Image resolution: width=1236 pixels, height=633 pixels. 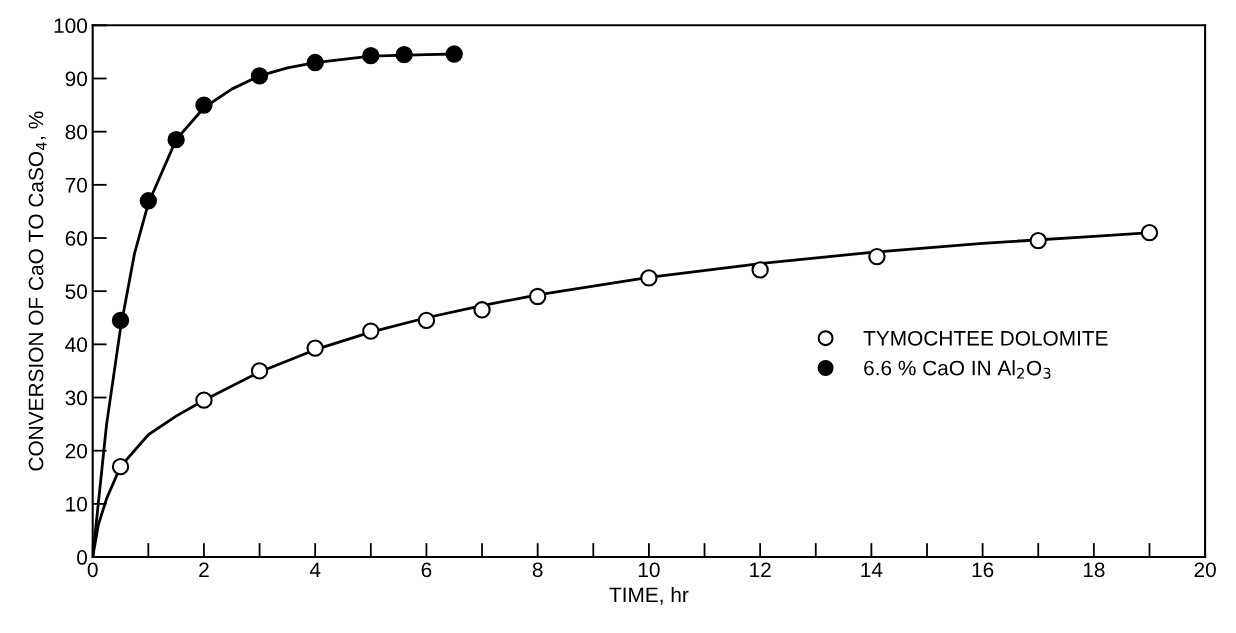 I want to click on x-tick-label: 10, so click(x=649, y=570).